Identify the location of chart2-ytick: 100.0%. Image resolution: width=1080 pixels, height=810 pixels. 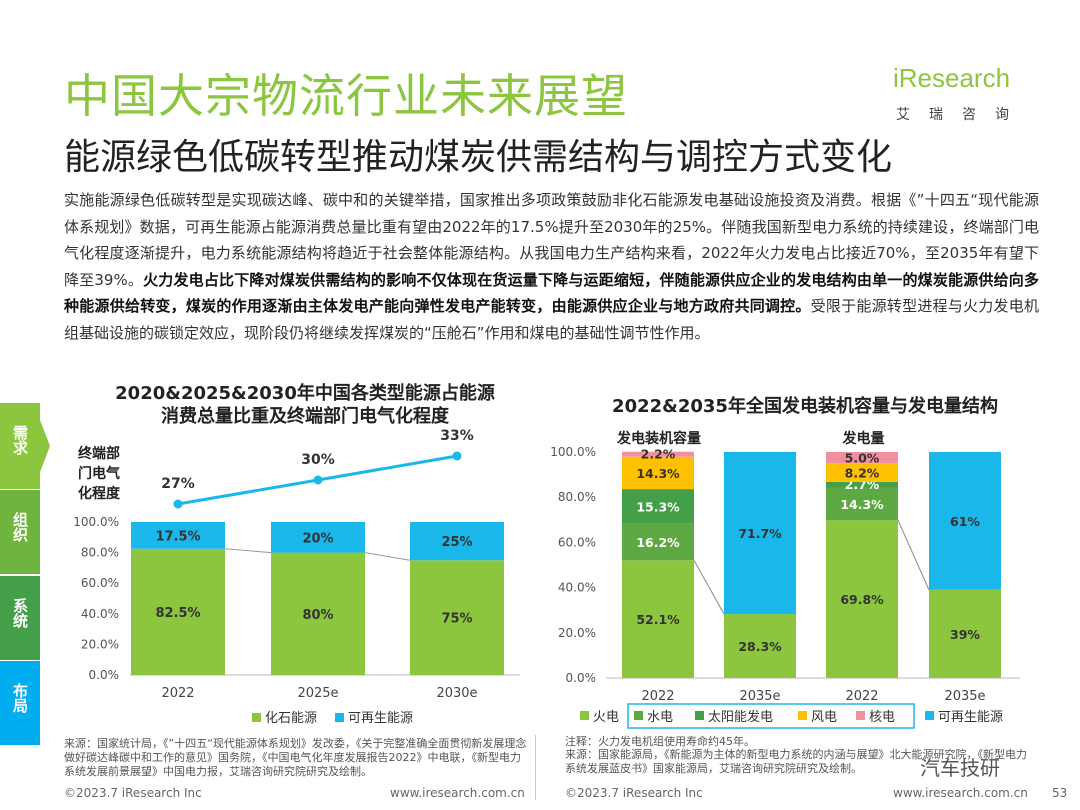
(573, 452).